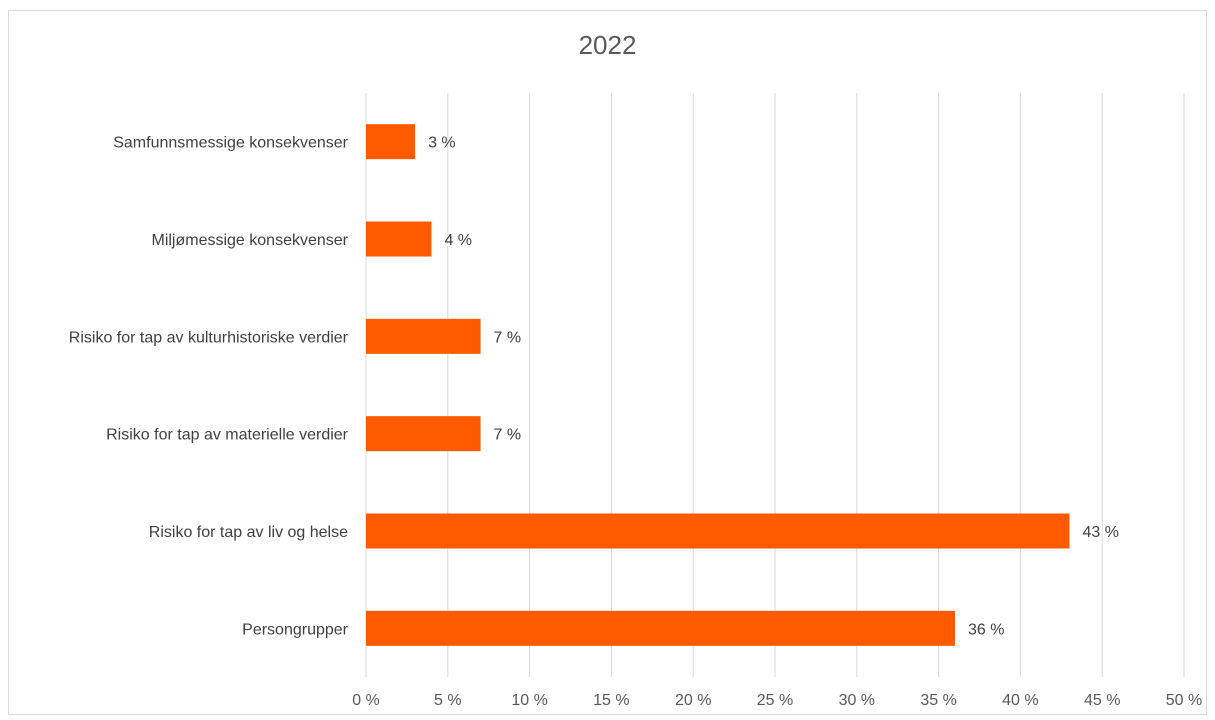 This screenshot has width=1215, height=720. What do you see at coordinates (248, 532) in the screenshot?
I see `category-label: Risiko for tap av liv og helse` at bounding box center [248, 532].